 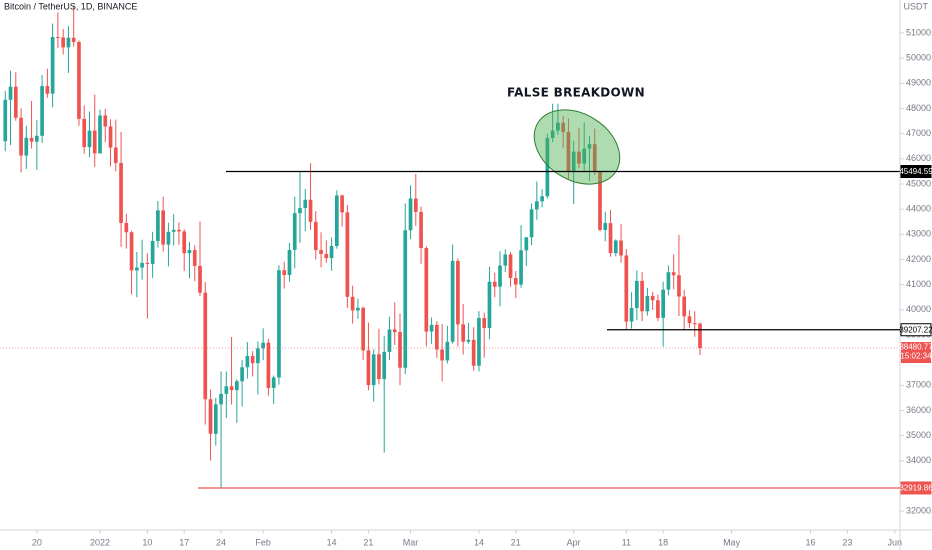 I want to click on level-label: 45494.59, so click(x=915, y=171).